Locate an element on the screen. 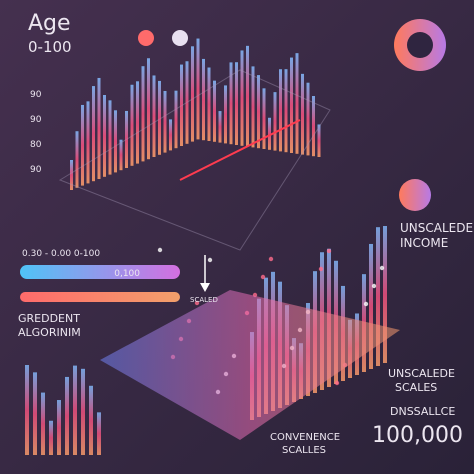 The height and width of the screenshot is (474, 474). bottom-label: CONVENENCE is located at coordinates (305, 437).